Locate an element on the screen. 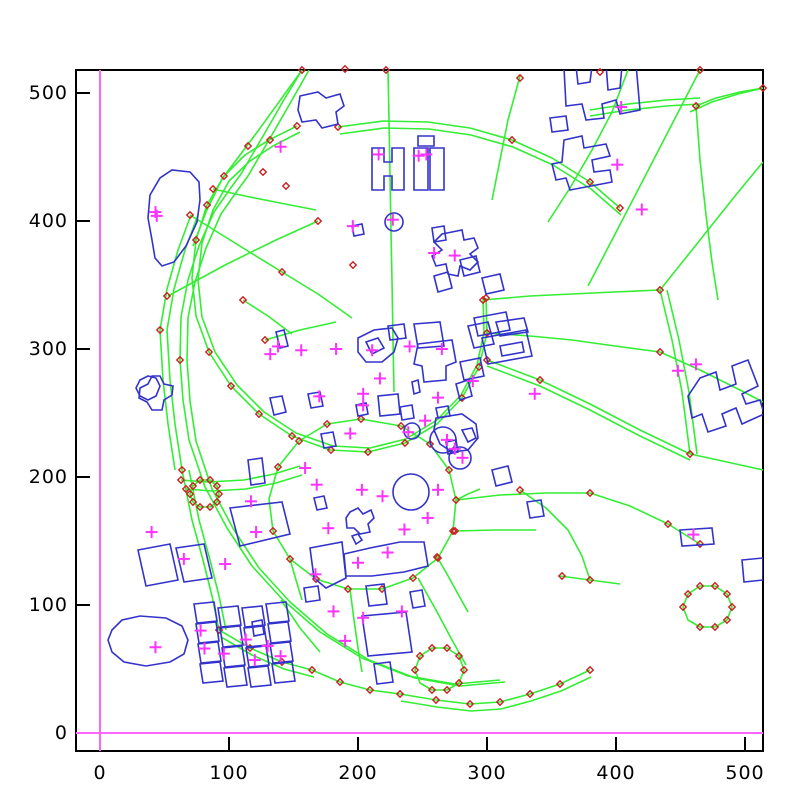  x-tick-label-400: 400 is located at coordinates (616, 773).